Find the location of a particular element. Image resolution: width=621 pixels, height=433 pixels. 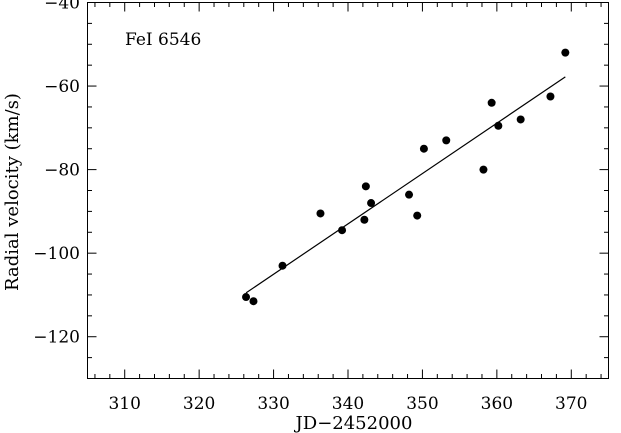

x-tick-label: 310 is located at coordinates (124, 404).